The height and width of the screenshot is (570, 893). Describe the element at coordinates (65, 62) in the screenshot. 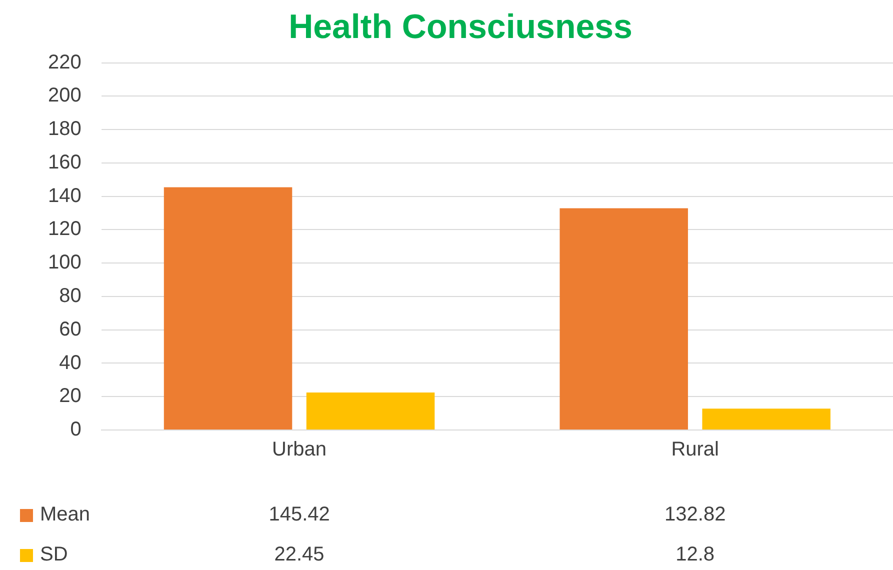

I see `y-tick-label: 220` at that location.